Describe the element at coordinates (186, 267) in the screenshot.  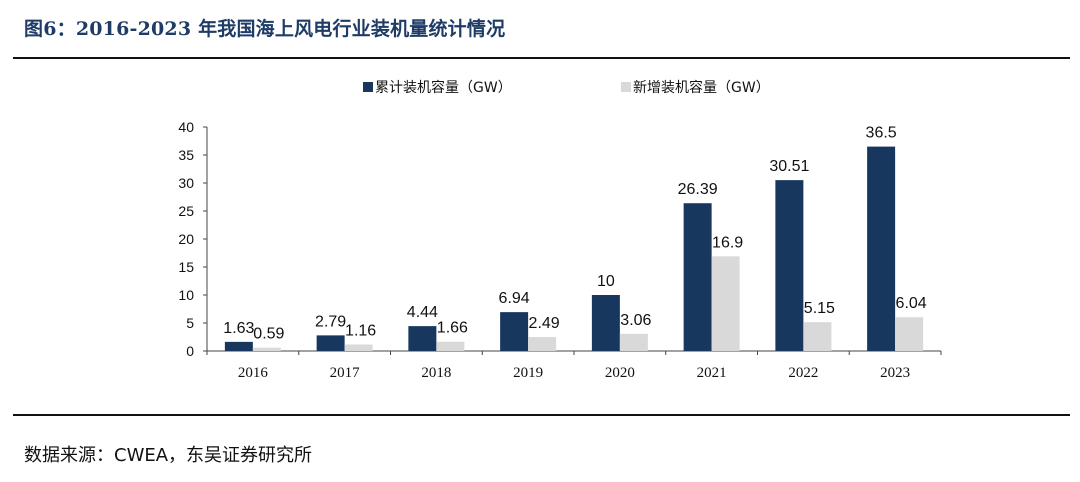
I see `y-tick-label: 15` at that location.